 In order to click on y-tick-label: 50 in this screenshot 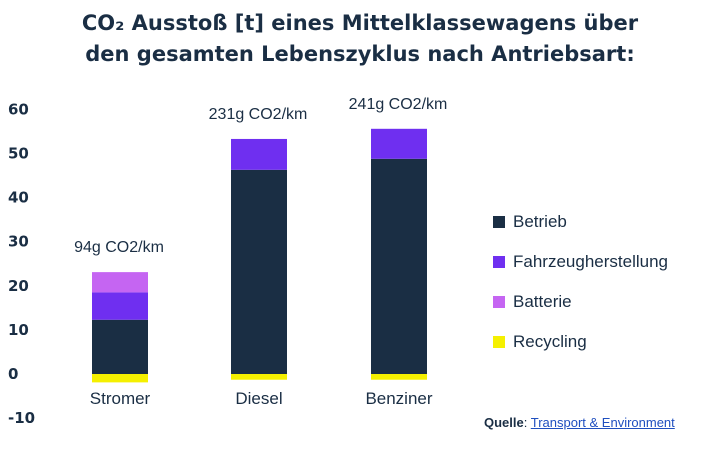, I will do `click(18, 154)`.